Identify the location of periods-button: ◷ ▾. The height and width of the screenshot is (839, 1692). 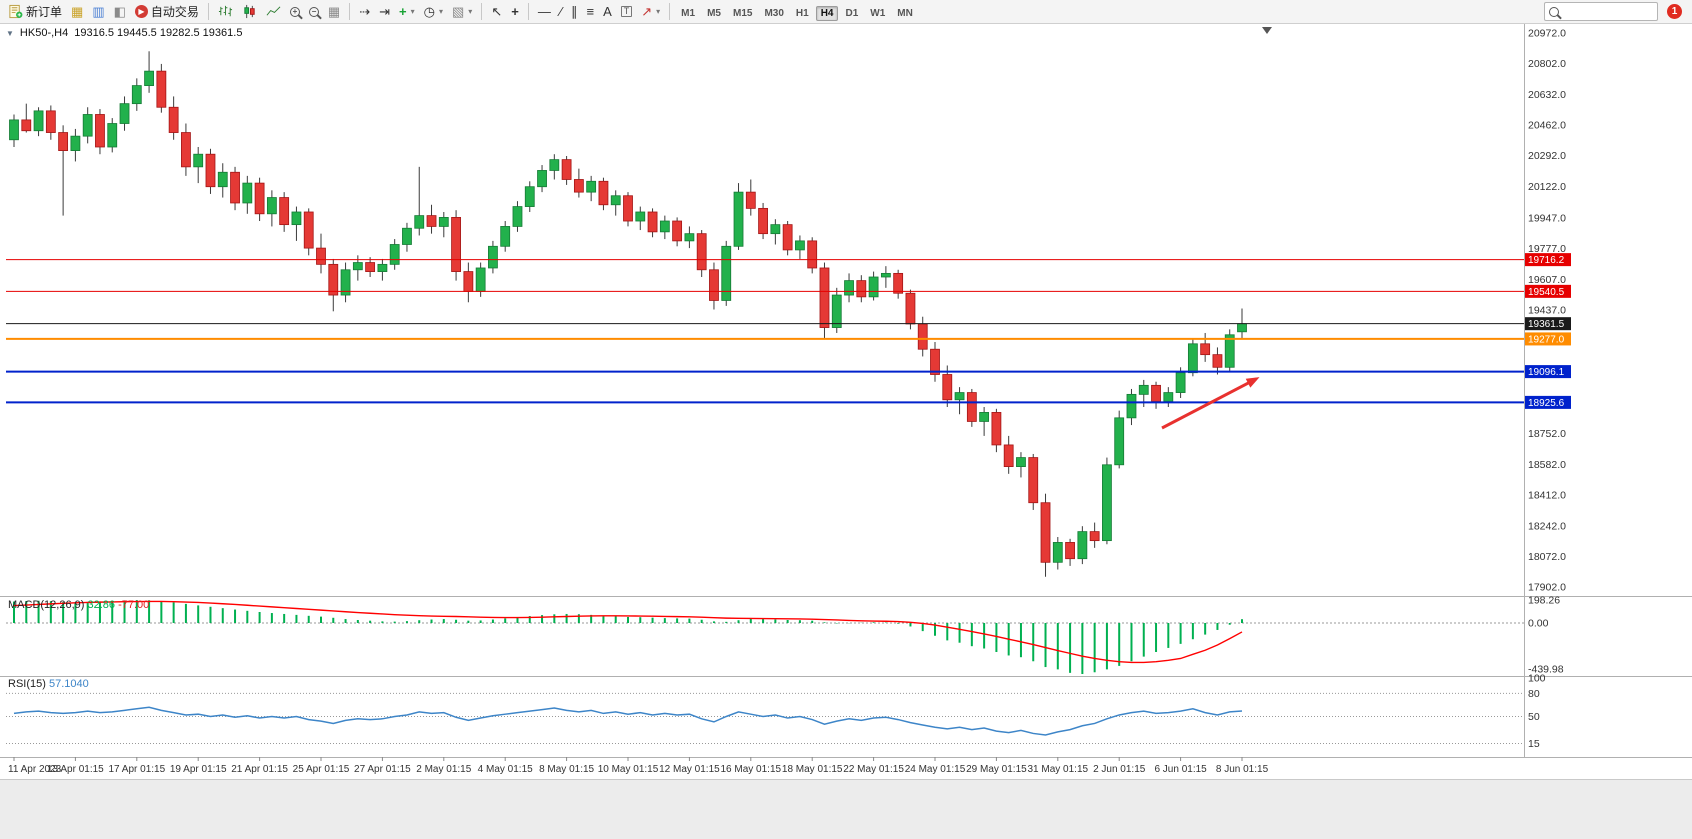
(433, 11).